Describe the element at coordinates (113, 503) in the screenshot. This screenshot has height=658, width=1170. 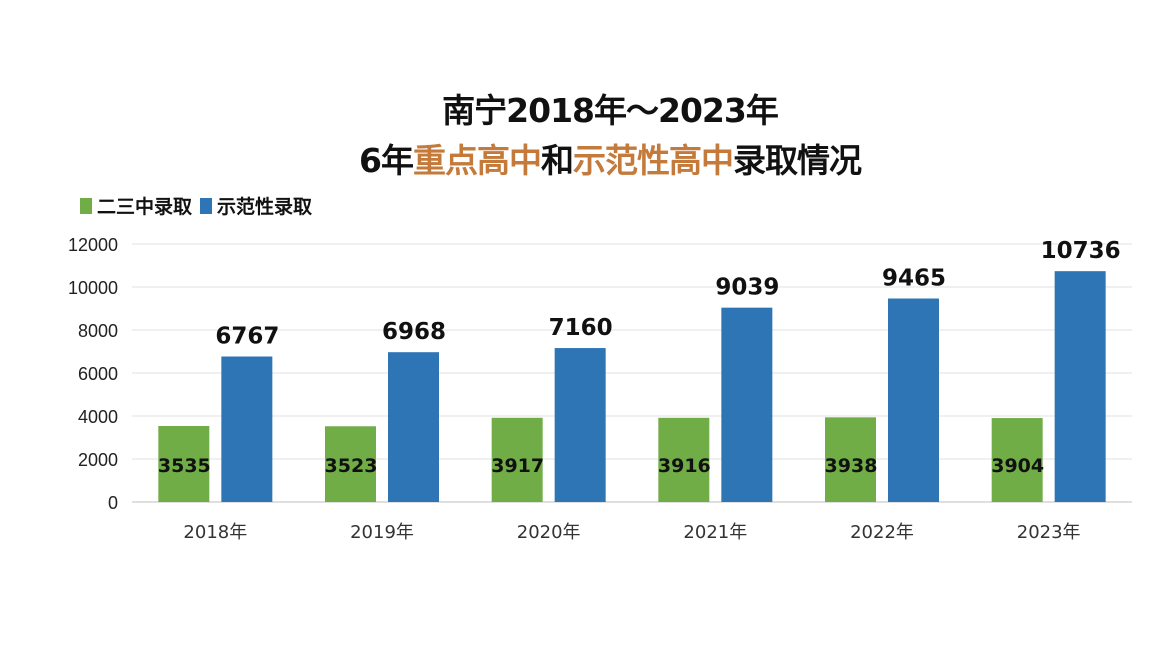
I see `y-tick-label: 0` at that location.